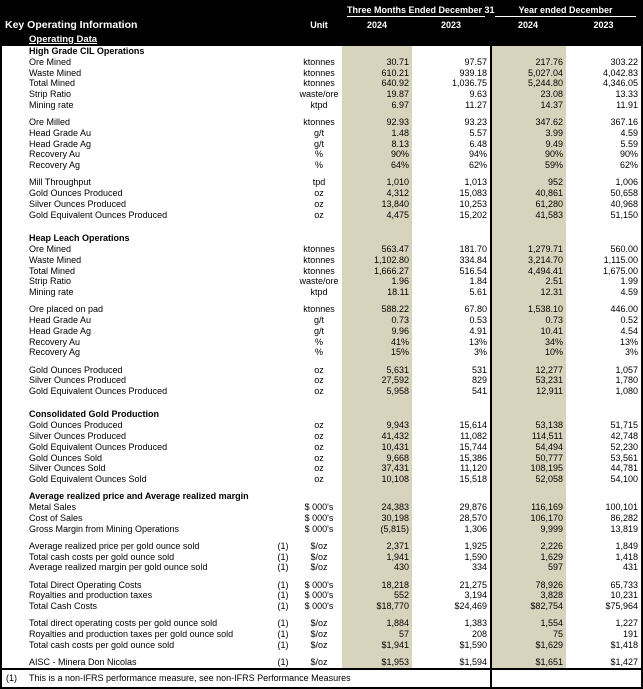 The width and height of the screenshot is (643, 689). Describe the element at coordinates (528, 391) in the screenshot. I see `value-y2024: 12,911` at that location.